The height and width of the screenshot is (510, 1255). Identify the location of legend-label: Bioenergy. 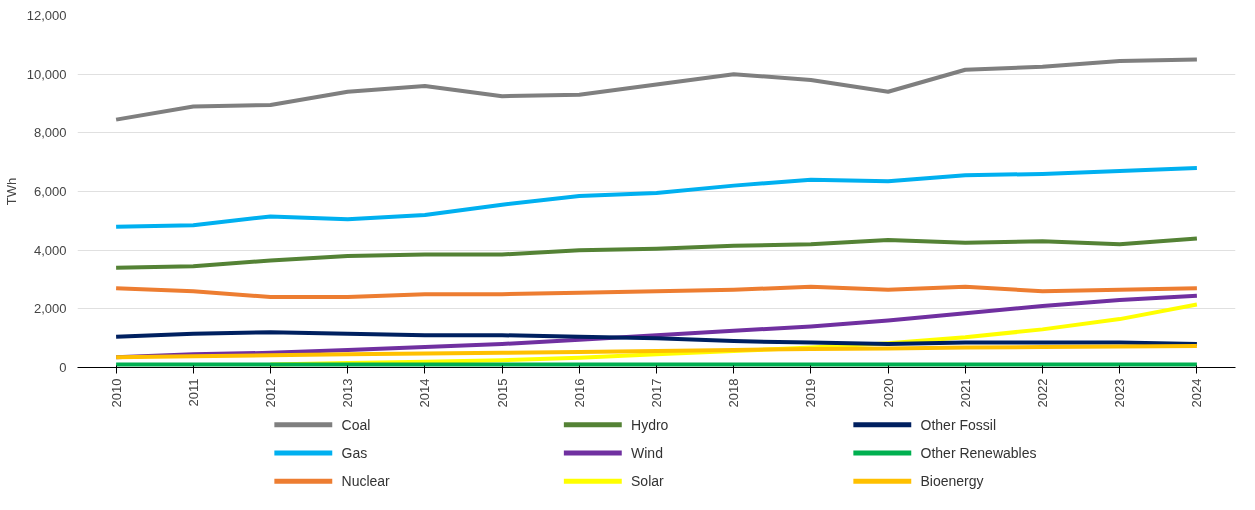
(952, 481).